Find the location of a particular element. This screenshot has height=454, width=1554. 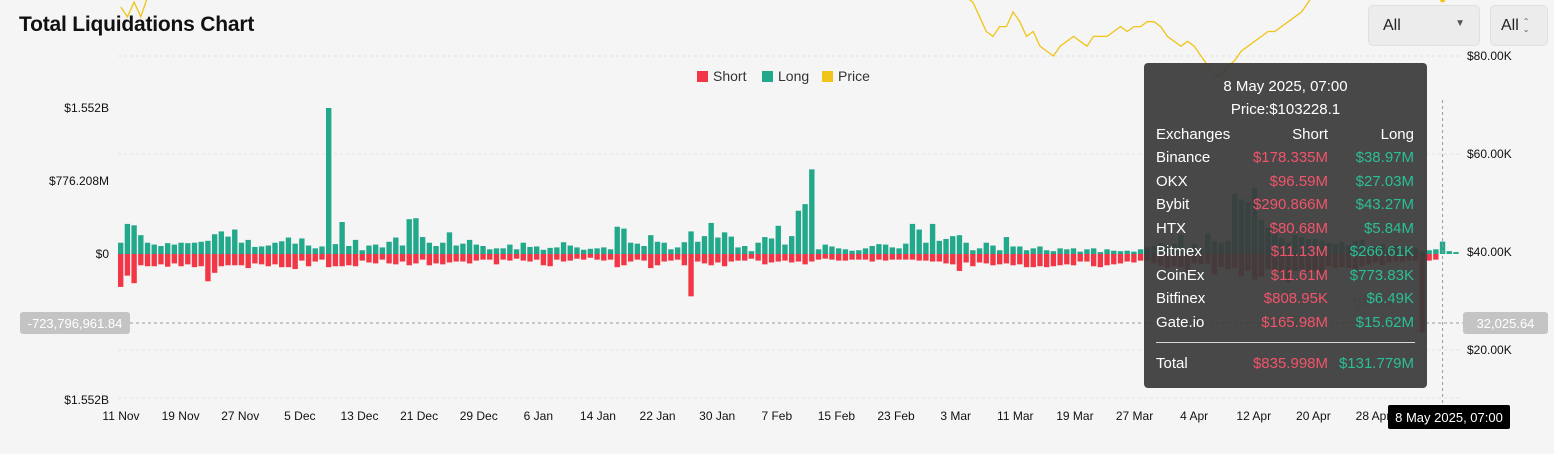

y-axis-right-tick: $60.00K is located at coordinates (1489, 154).